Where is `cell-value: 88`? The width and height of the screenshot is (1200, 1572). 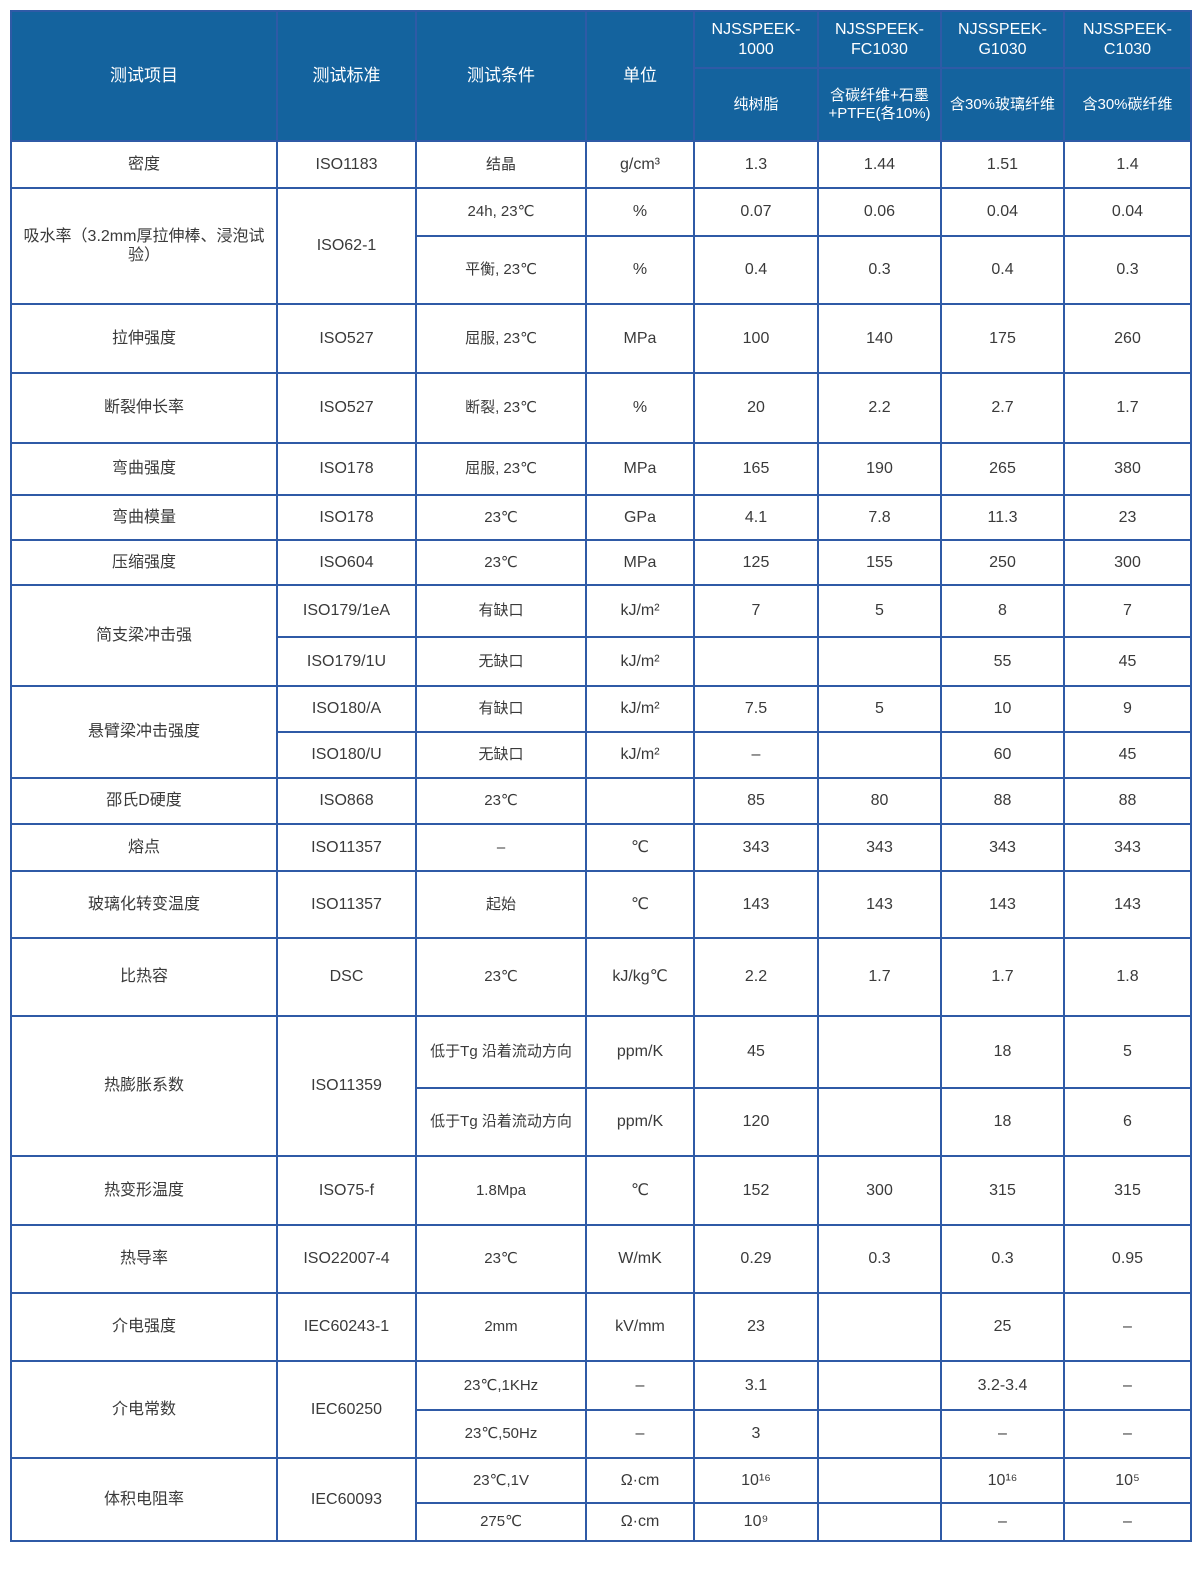
cell-value: 88 is located at coordinates (1002, 801).